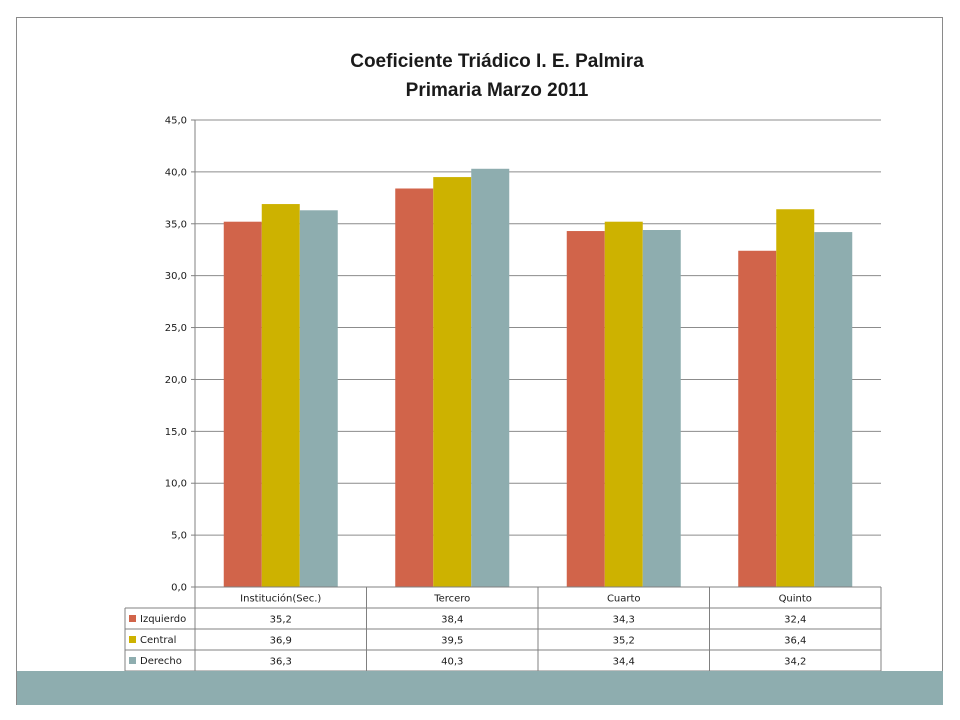 This screenshot has width=960, height=720. Describe the element at coordinates (452, 620) in the screenshot. I see `data-cell: 38,4` at that location.